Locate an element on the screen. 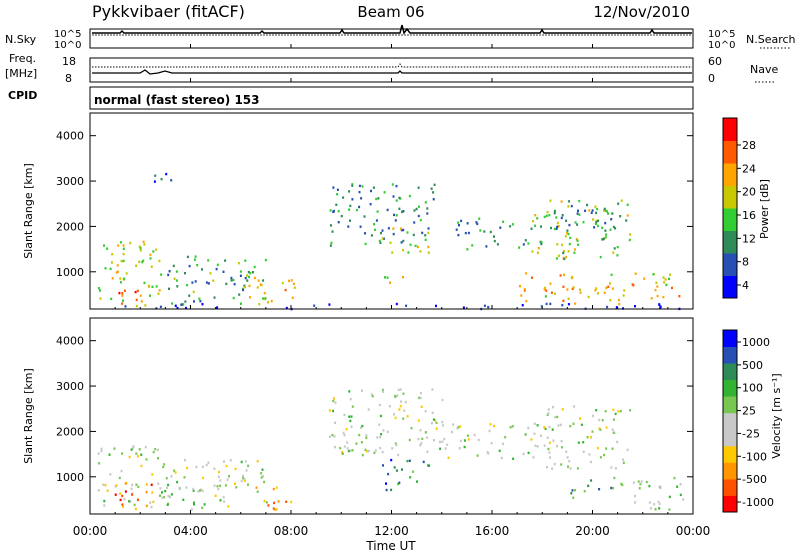  x-axis-label: Time UT is located at coordinates (390, 546).